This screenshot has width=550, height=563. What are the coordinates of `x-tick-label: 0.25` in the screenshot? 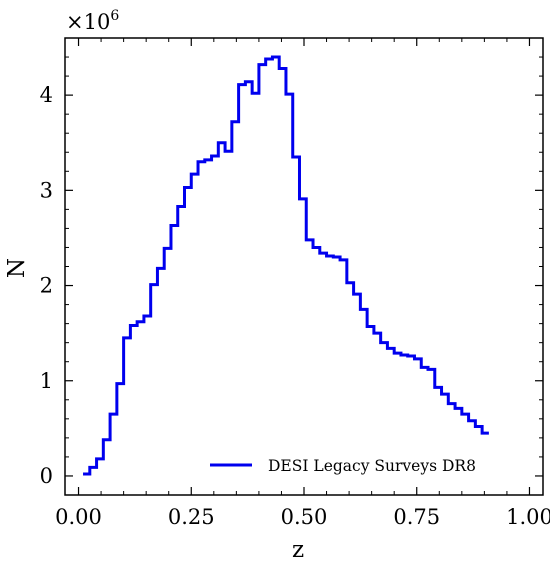 It's located at (191, 517).